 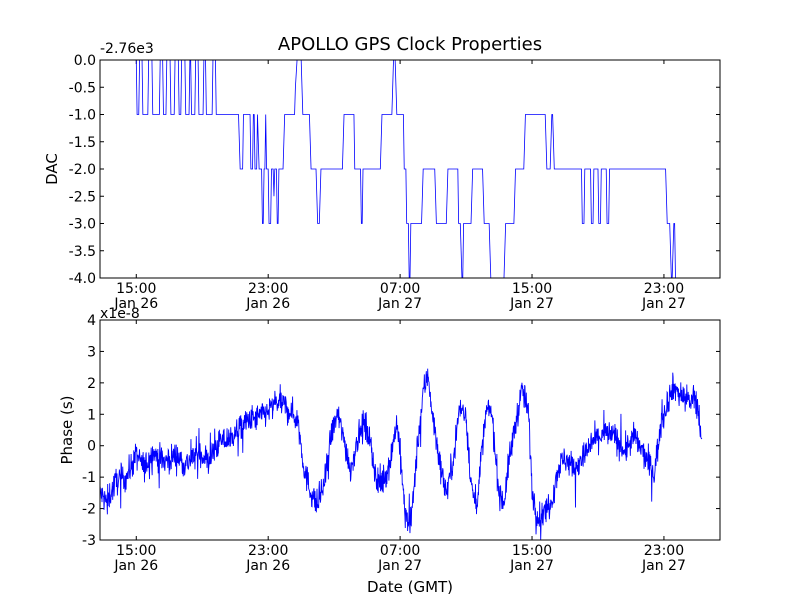 I want to click on phase-x-axis-label: Date (GMT), so click(x=410, y=587).